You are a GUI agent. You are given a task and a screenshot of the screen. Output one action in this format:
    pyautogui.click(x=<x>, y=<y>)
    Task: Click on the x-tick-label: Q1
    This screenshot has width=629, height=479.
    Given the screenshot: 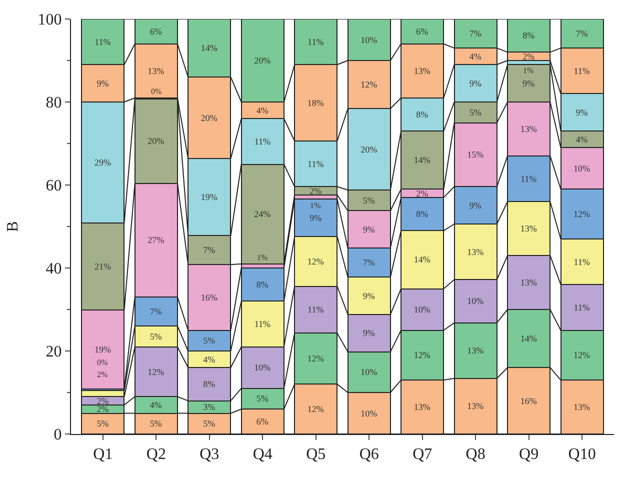 What is the action you would take?
    pyautogui.click(x=103, y=455)
    